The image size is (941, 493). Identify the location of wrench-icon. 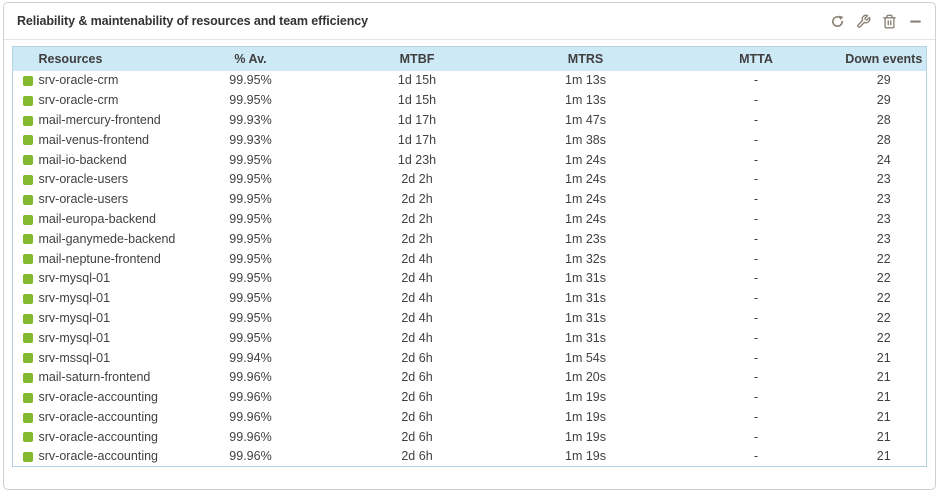
(863, 21).